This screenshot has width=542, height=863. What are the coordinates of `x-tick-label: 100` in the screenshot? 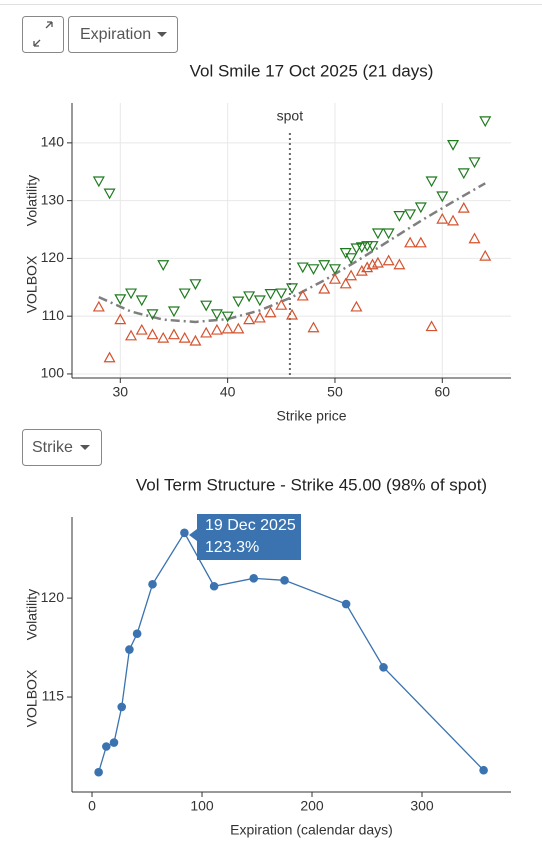 It's located at (202, 806).